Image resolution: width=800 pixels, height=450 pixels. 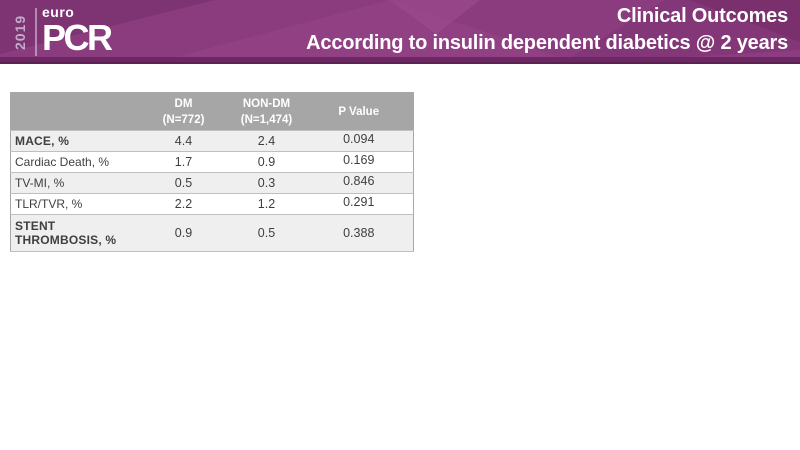 I want to click on cell-pvalue: 0.169, so click(x=359, y=162).